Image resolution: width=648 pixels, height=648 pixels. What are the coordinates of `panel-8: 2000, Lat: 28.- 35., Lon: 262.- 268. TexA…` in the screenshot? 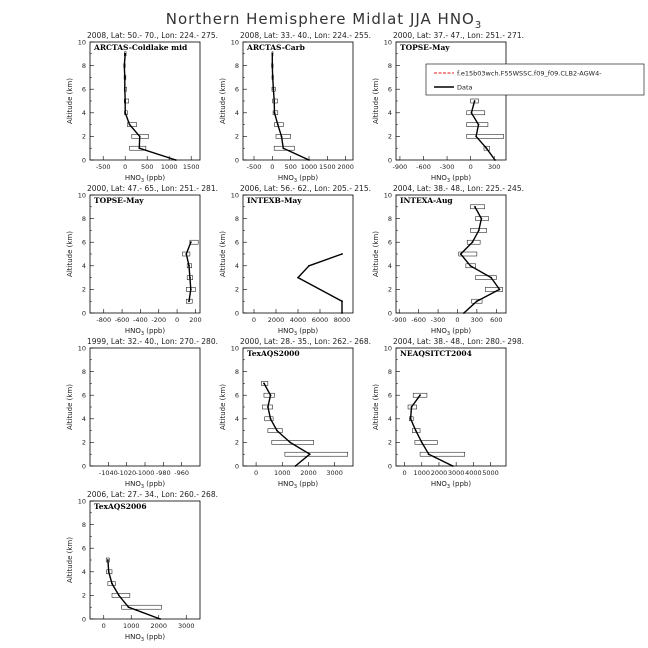 It's located at (295, 413).